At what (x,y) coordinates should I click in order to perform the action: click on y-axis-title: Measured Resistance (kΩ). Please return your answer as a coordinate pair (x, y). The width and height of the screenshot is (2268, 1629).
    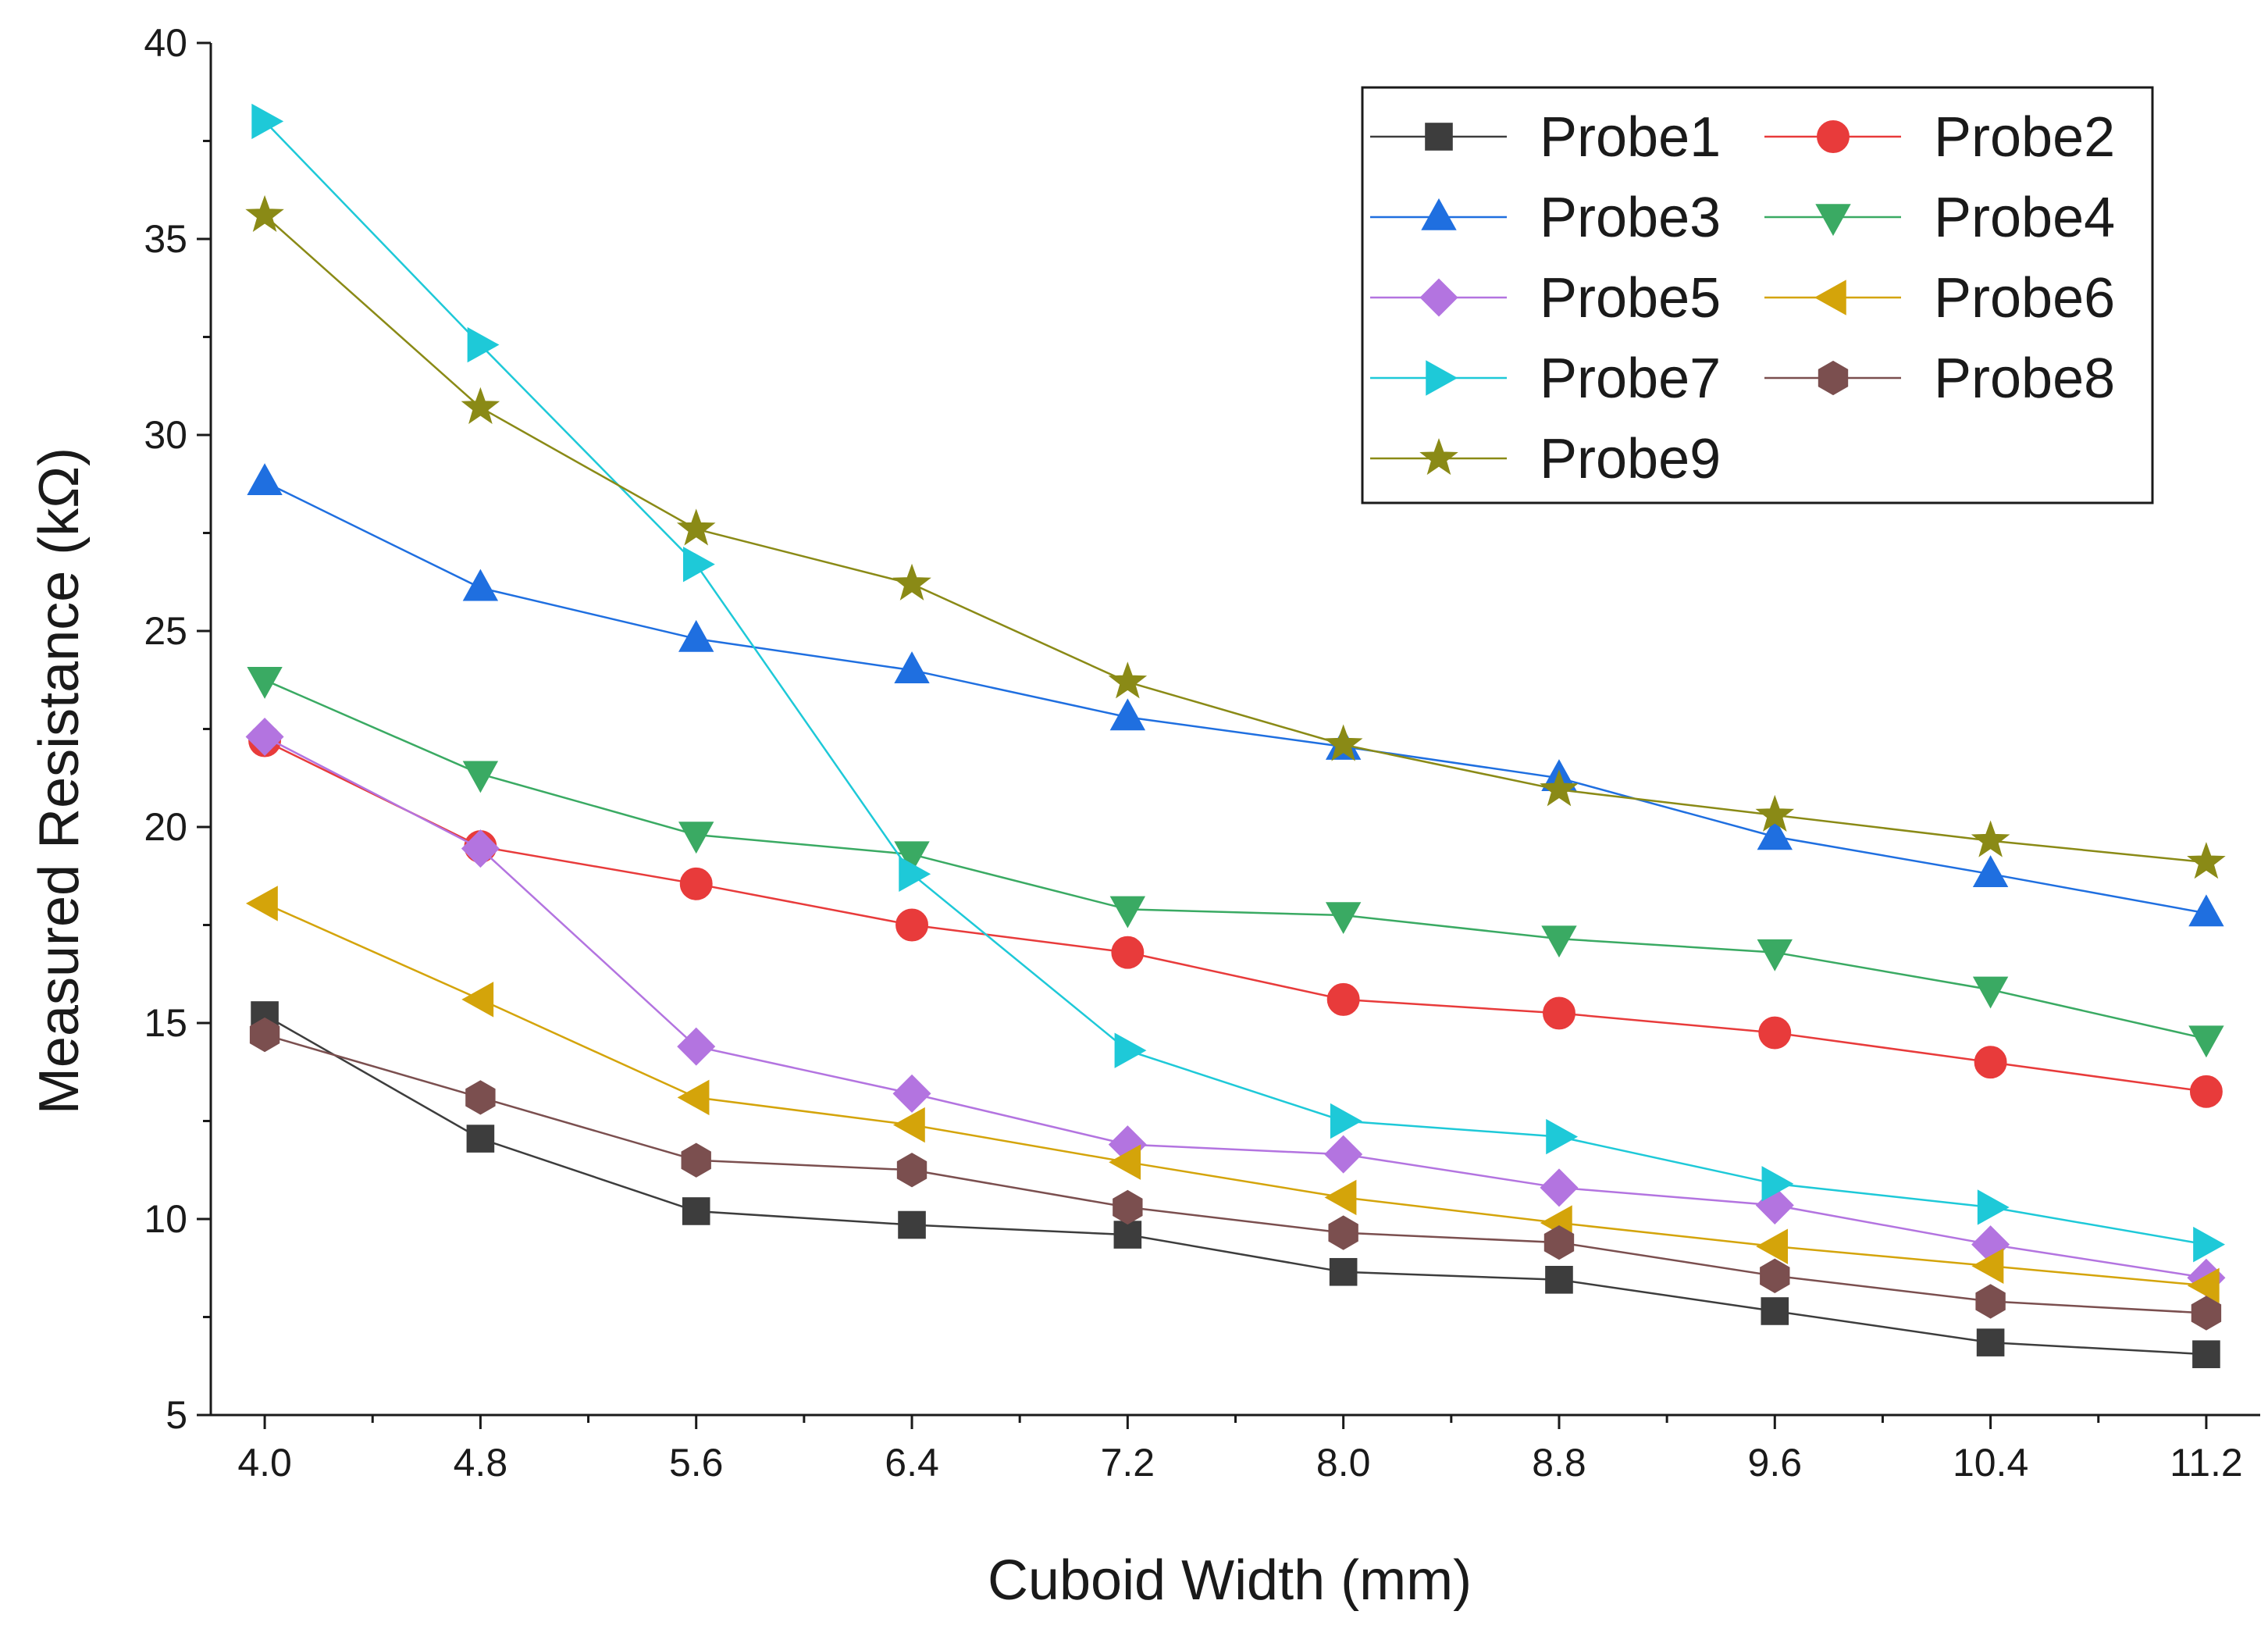
    Looking at the image, I should click on (59, 780).